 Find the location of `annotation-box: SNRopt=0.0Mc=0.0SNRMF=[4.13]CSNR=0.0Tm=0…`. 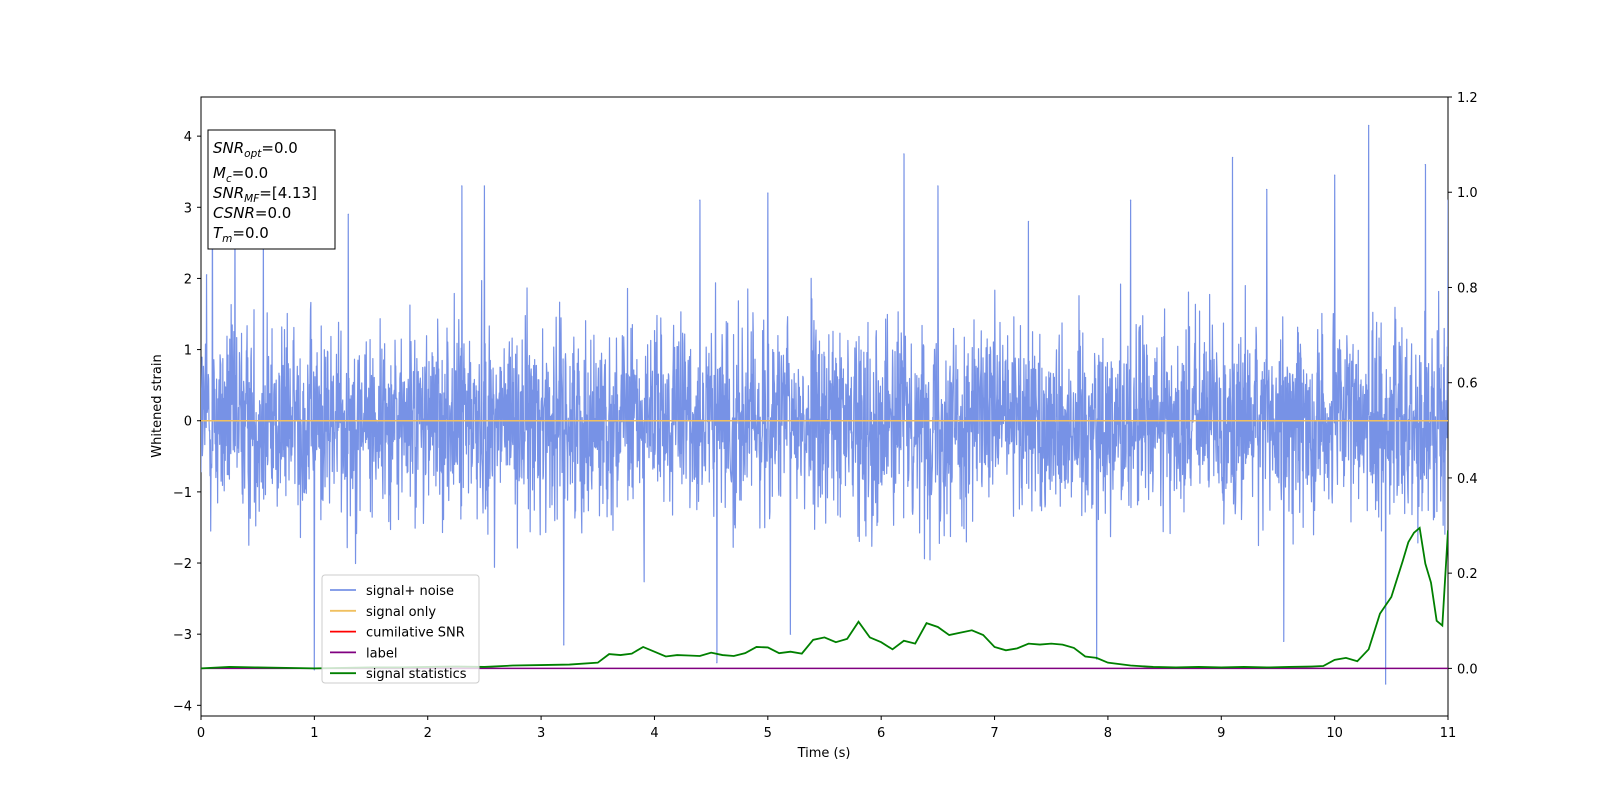

annotation-box: SNRopt=0.0Mc=0.0SNRMF=[4.13]CSNR=0.0Tm=0… is located at coordinates (271, 189).